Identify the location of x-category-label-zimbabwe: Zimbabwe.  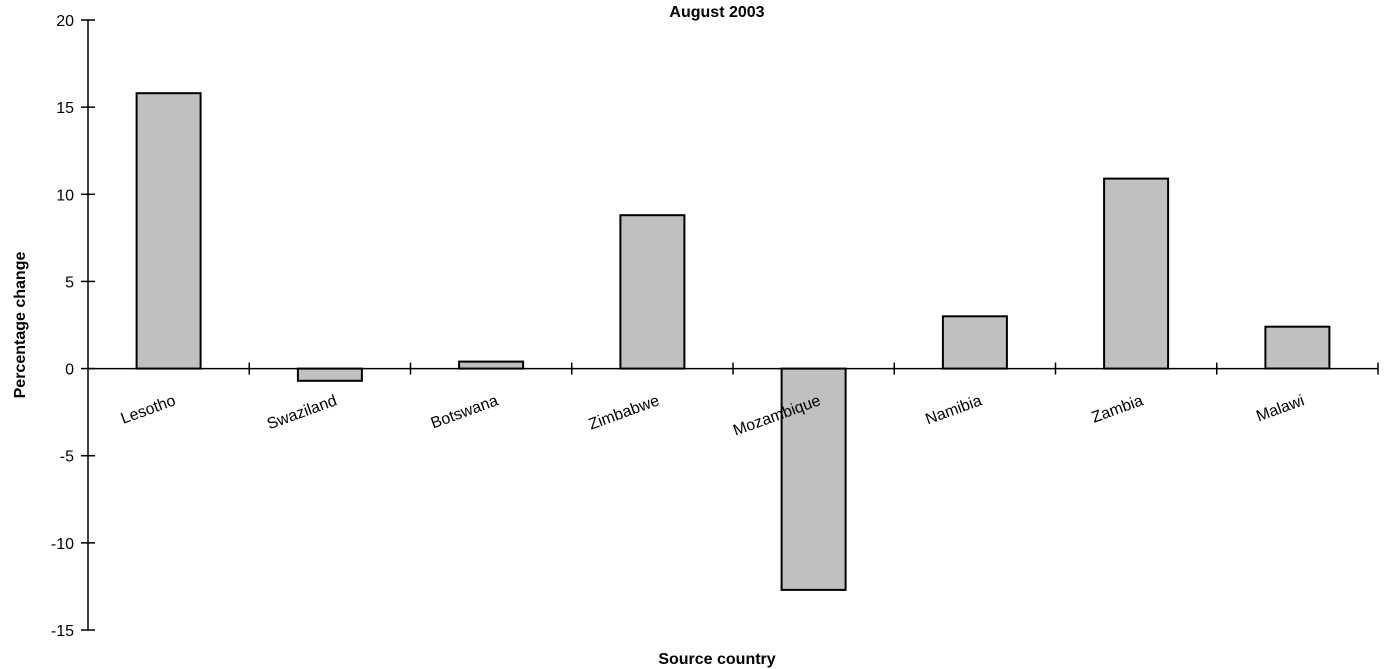
(624, 412).